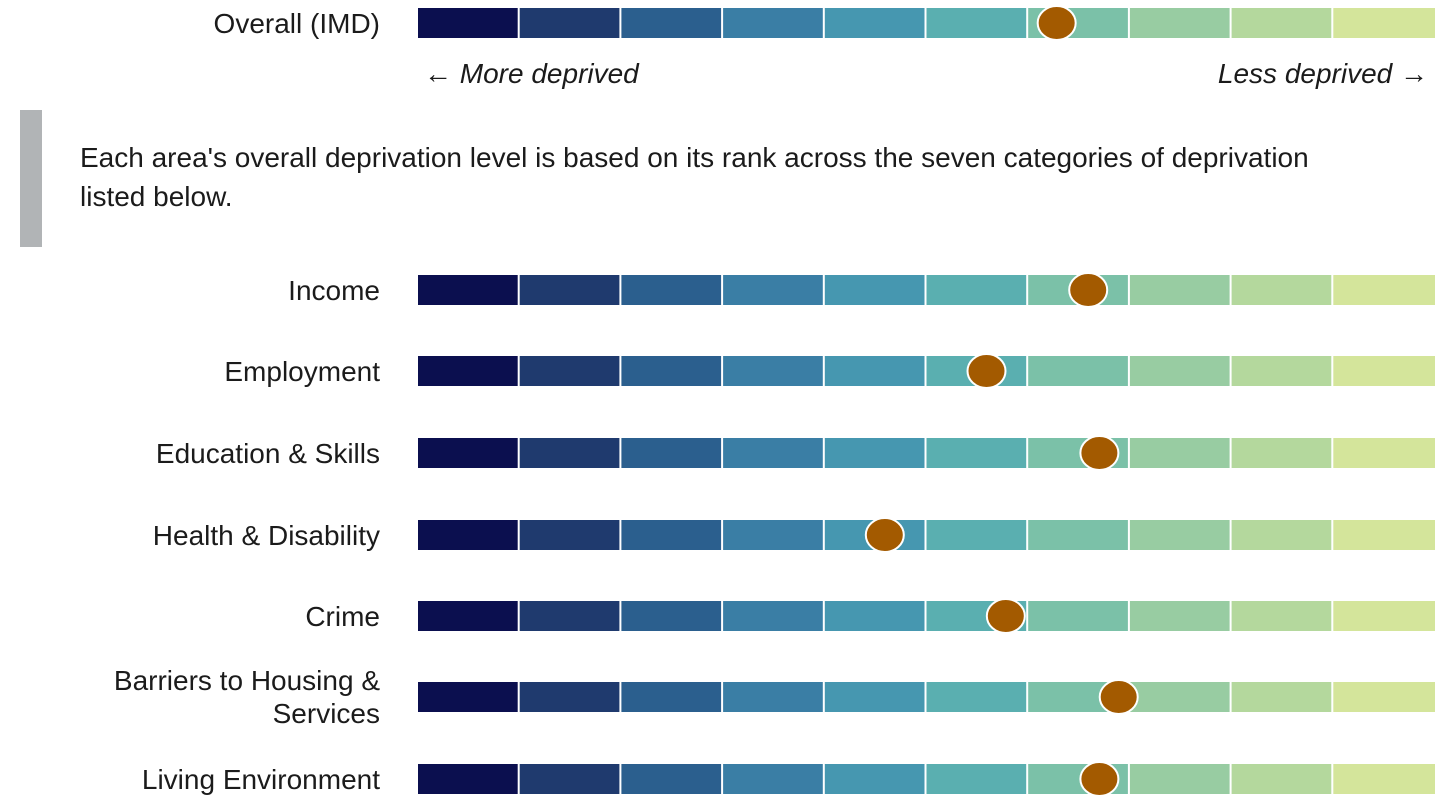  I want to click on right-annotation: Less deprived →, so click(1322, 73).